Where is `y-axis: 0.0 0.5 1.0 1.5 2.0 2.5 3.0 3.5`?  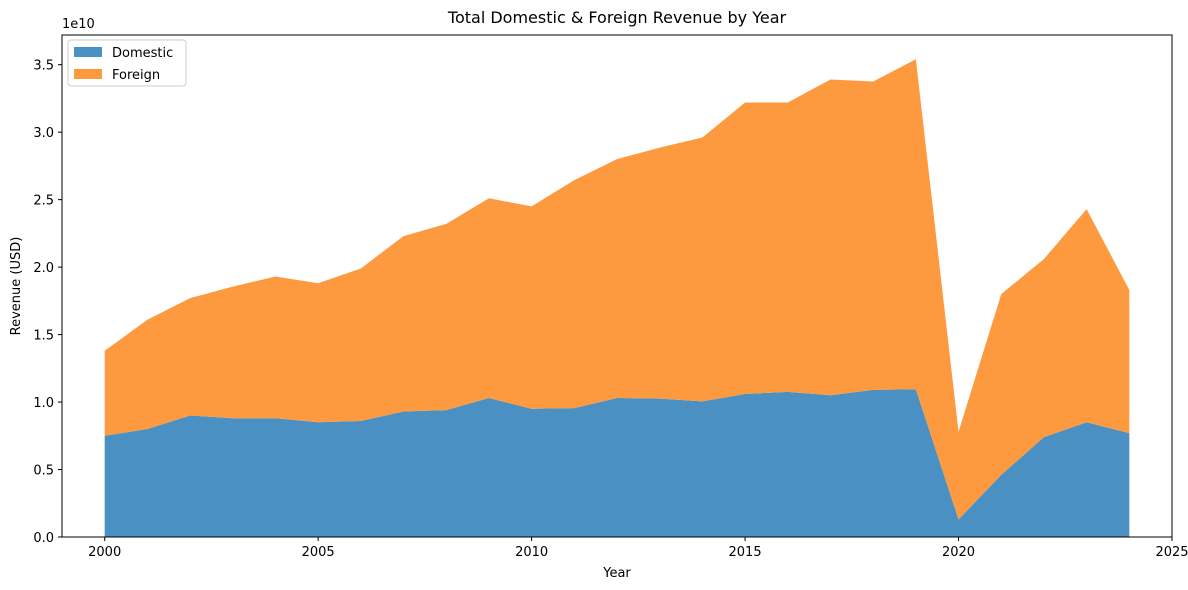 y-axis: 0.0 0.5 1.0 1.5 2.0 2.5 3.0 3.5 is located at coordinates (47, 302).